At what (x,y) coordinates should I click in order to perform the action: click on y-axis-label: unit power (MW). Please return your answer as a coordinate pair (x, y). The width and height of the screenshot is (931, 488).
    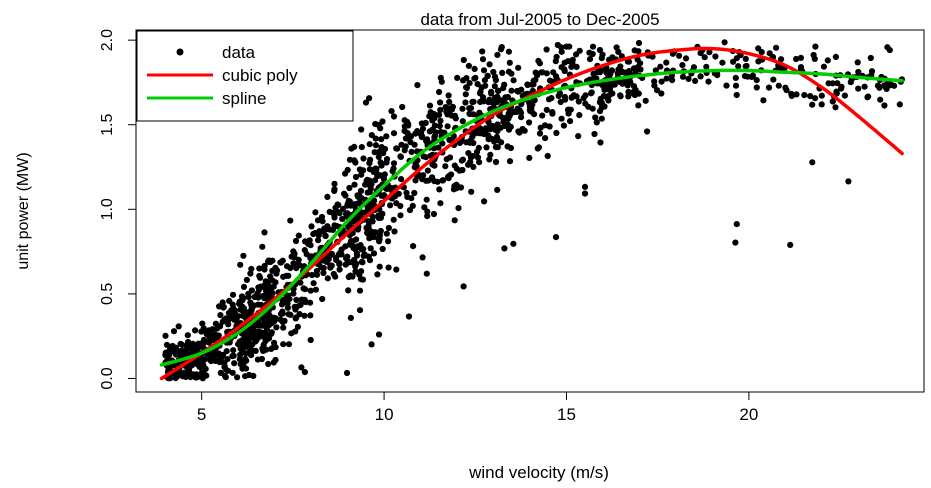
    Looking at the image, I should click on (23, 210).